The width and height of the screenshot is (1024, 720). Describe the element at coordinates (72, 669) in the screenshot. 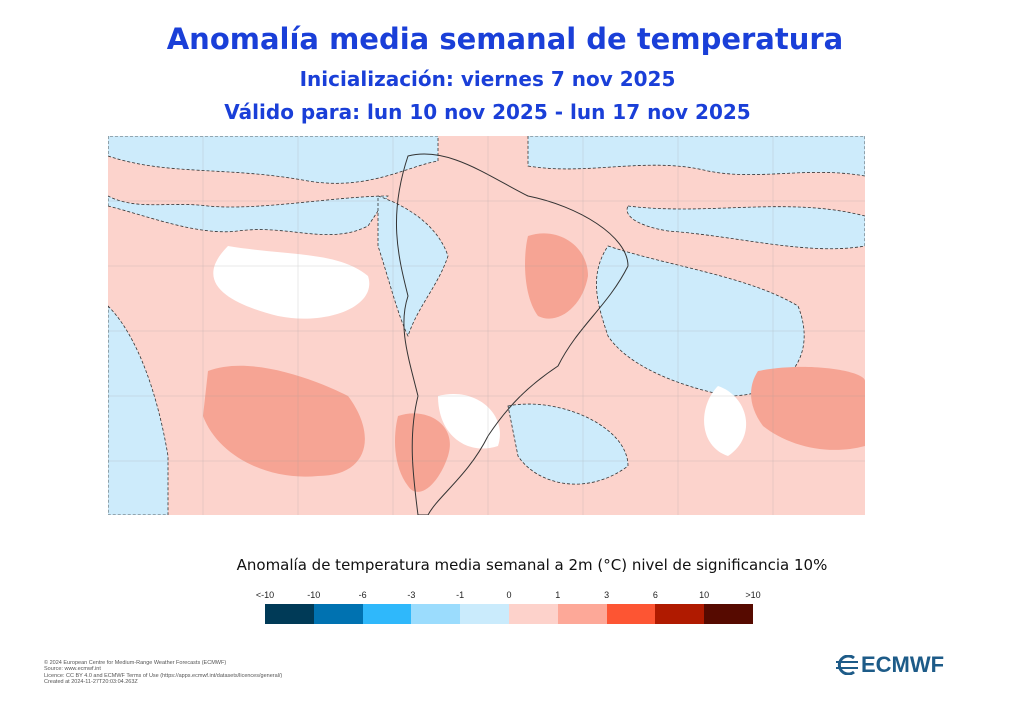

I see `footer-line: Source: www.ecmwf.int` at that location.